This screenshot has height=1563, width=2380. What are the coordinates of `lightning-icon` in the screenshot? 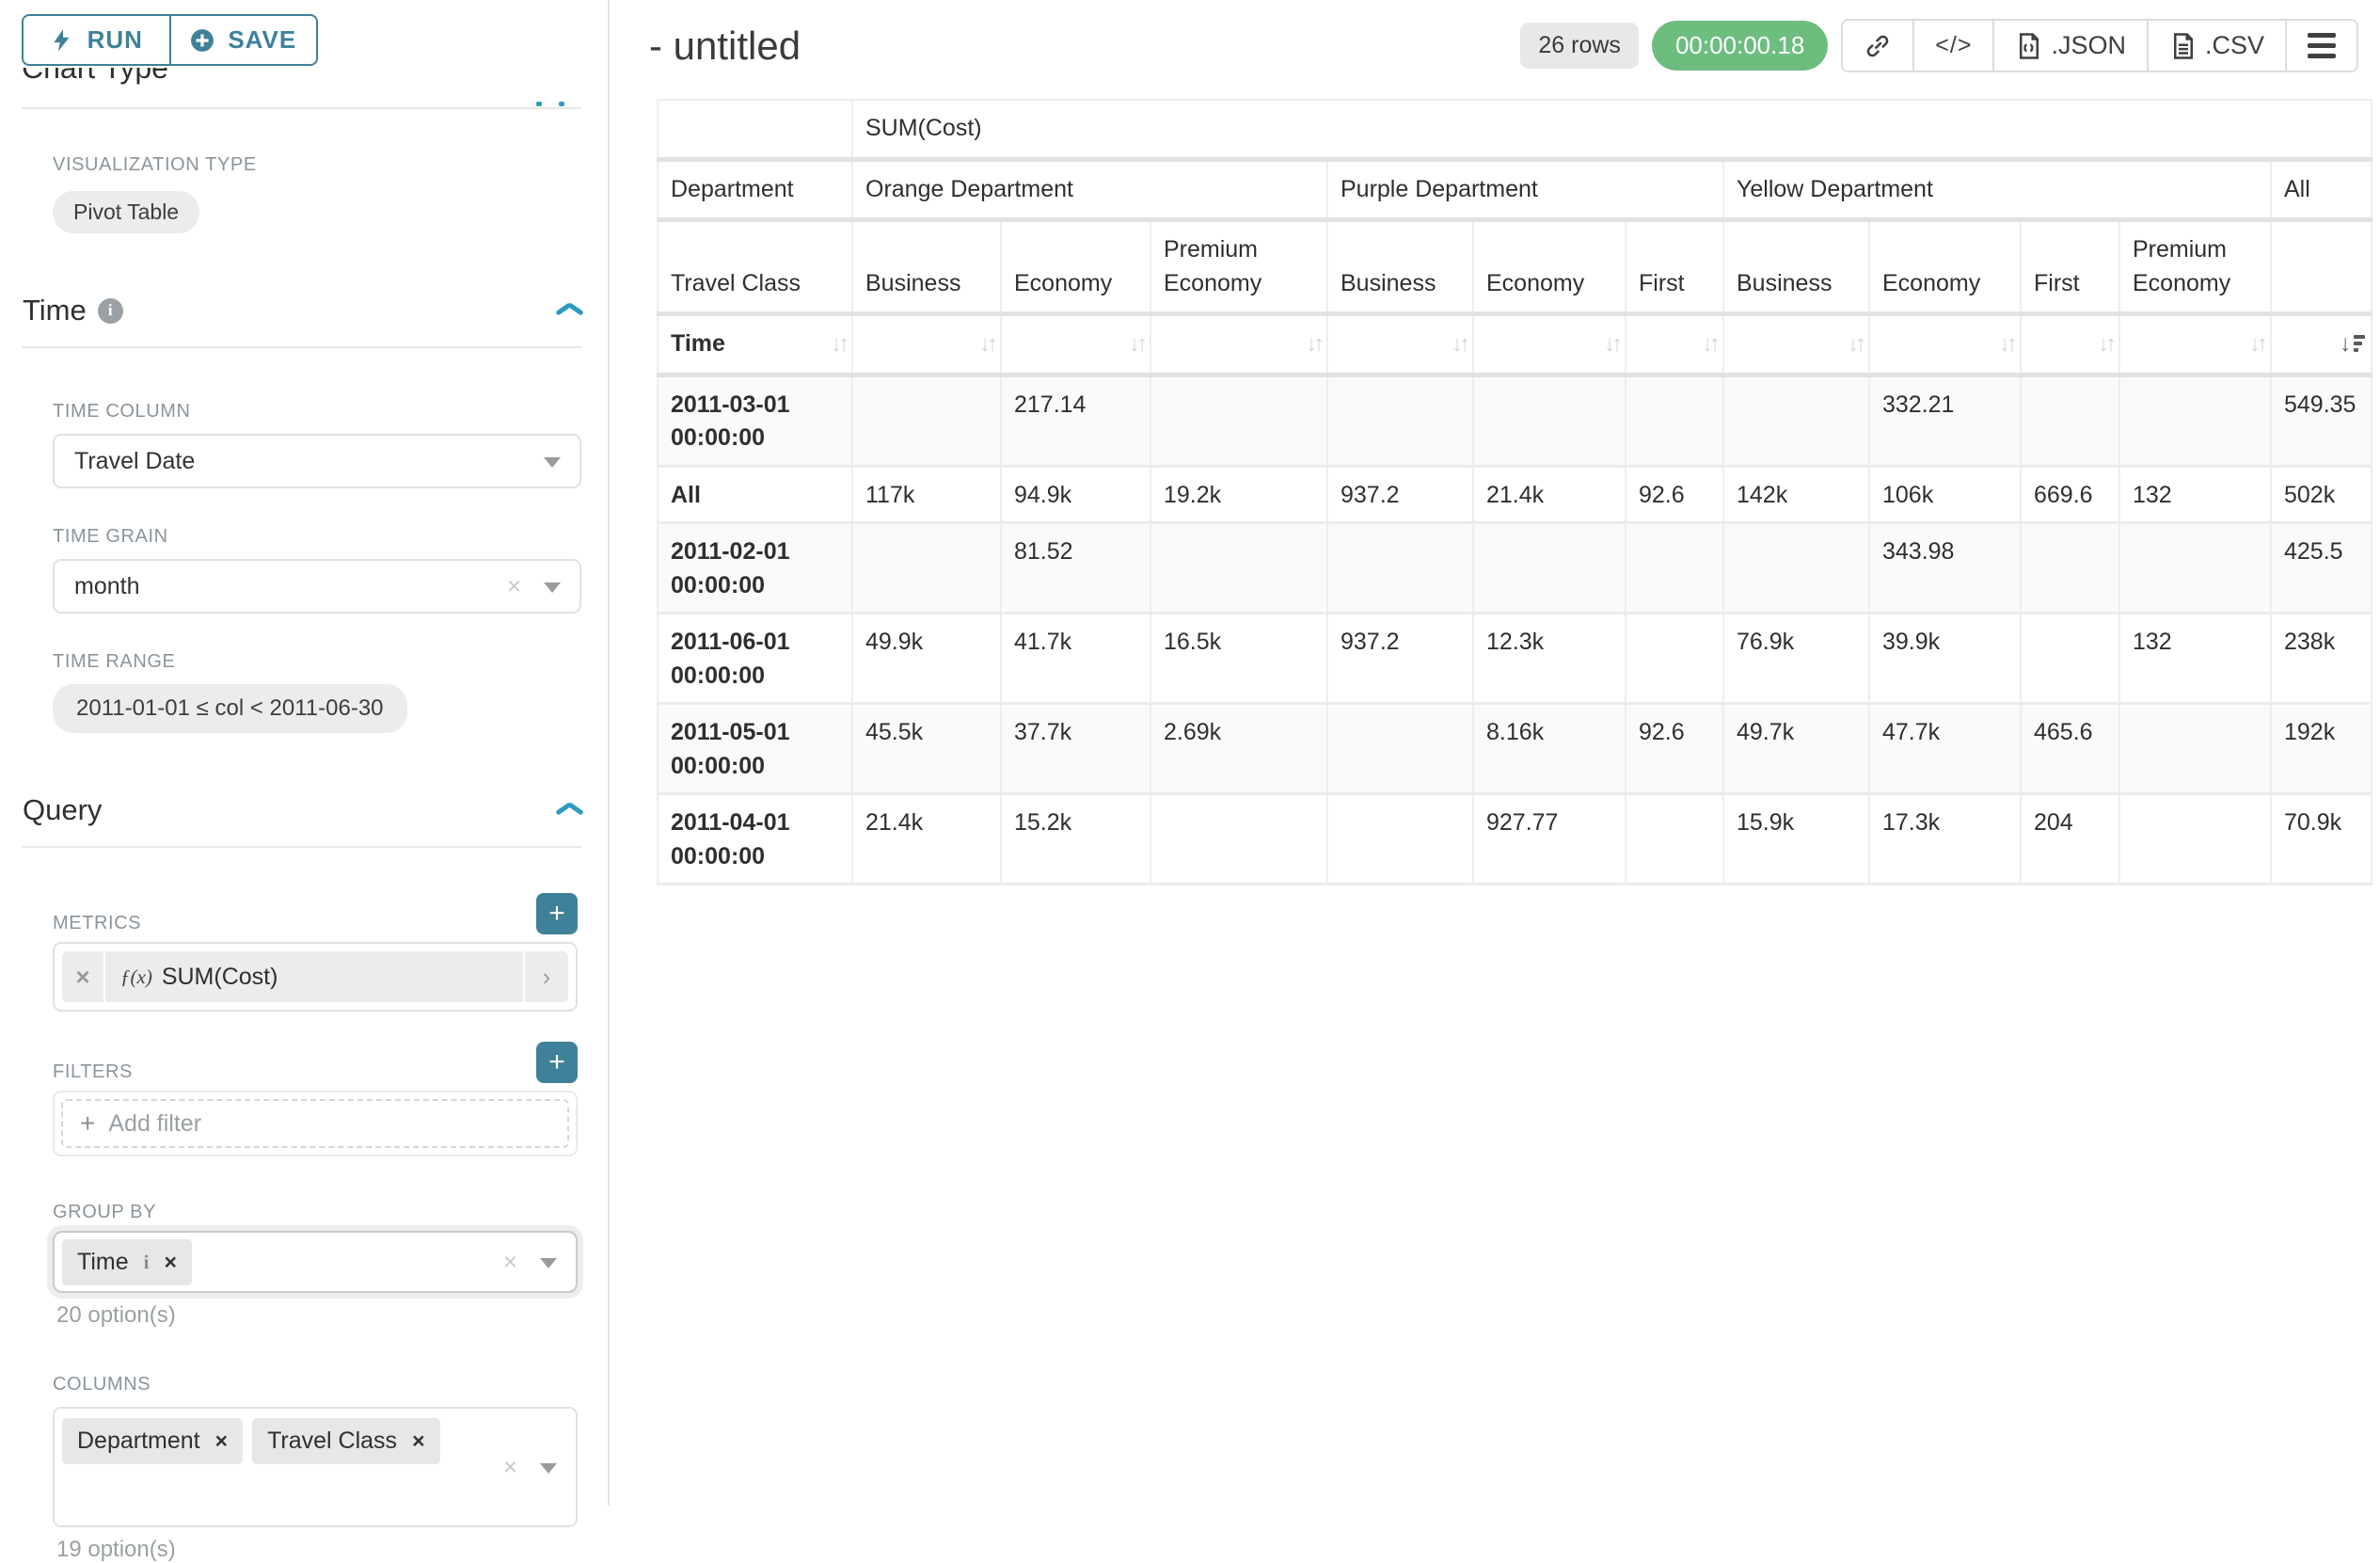 It's located at (61, 40).